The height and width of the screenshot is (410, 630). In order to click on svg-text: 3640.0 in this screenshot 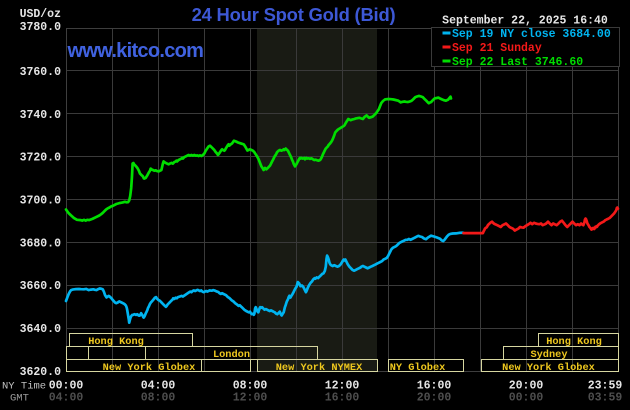, I will do `click(41, 329)`.